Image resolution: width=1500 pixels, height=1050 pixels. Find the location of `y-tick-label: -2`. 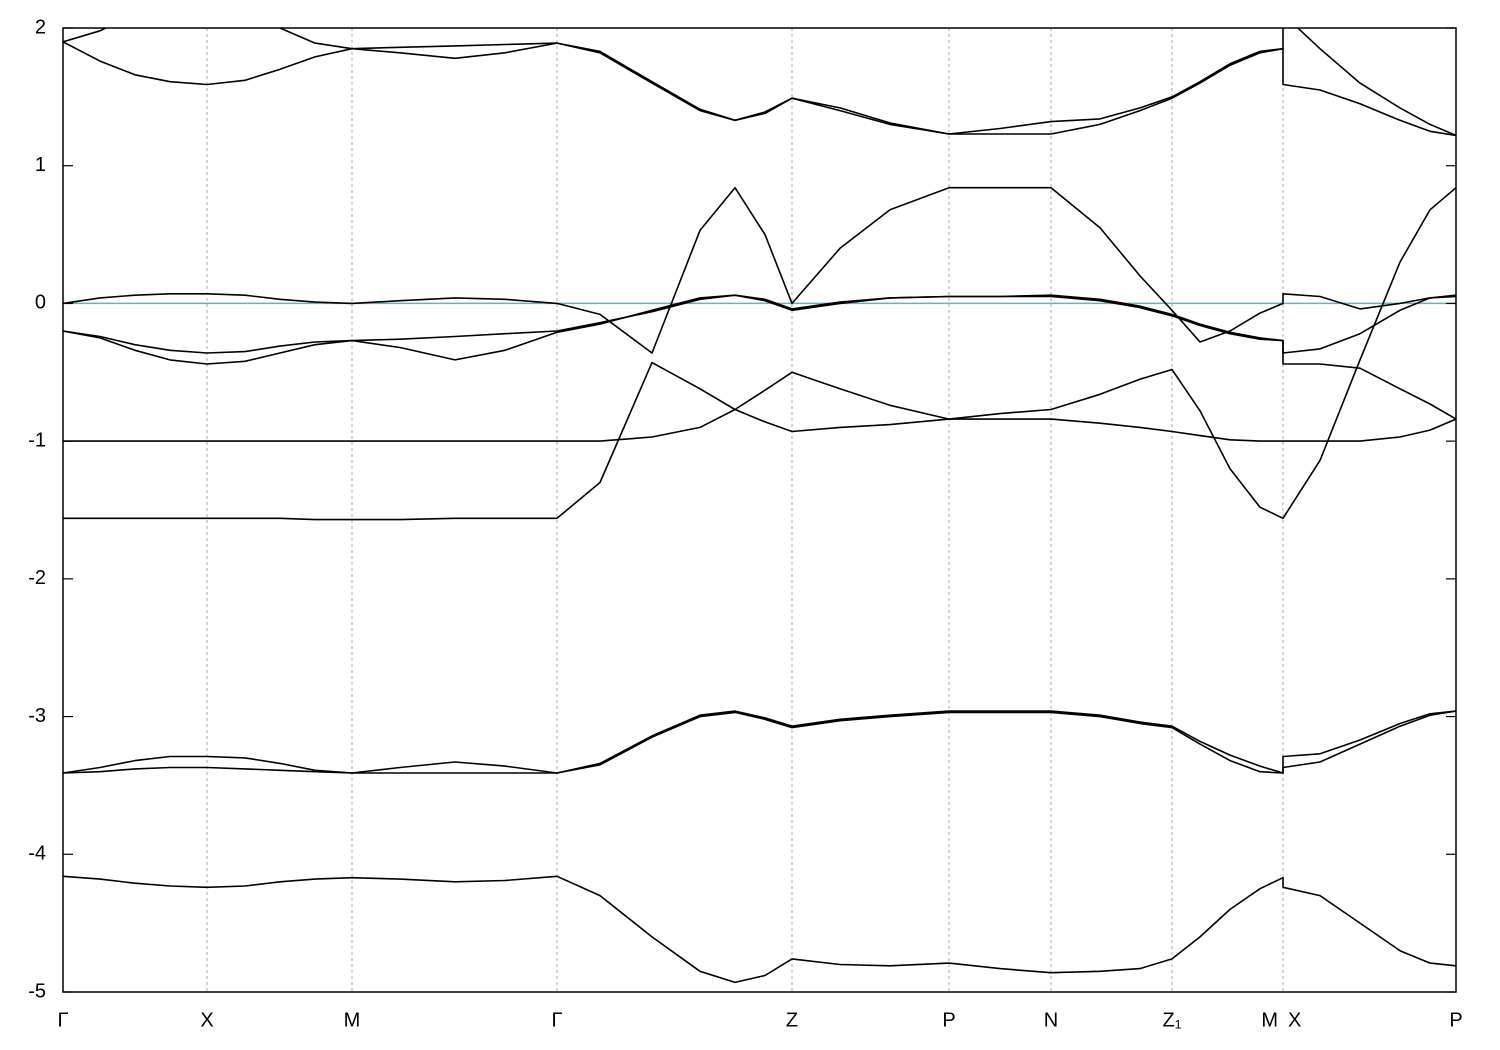

y-tick-label: -2 is located at coordinates (37, 578).